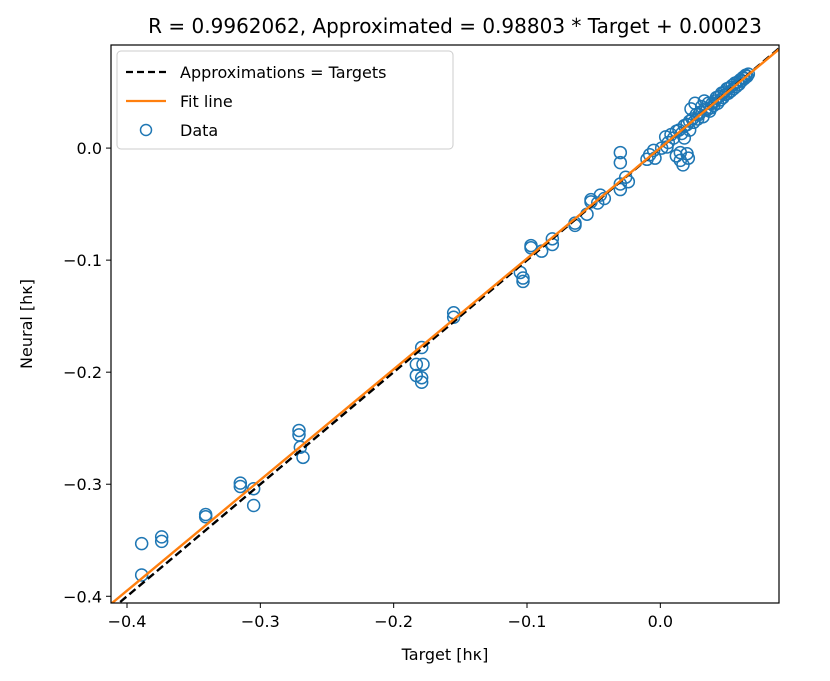 This screenshot has height=681, width=830. What do you see at coordinates (89, 148) in the screenshot?
I see `y-tick-label: 0.0` at bounding box center [89, 148].